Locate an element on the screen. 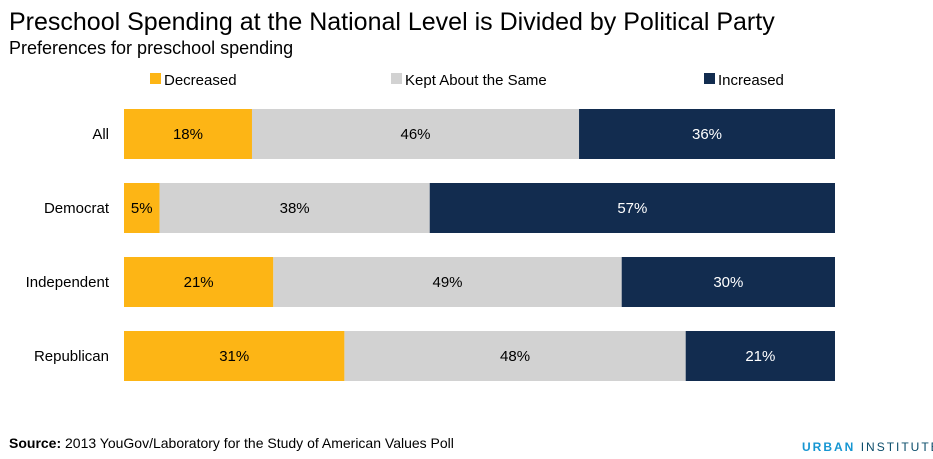 The image size is (933, 459). bar-all-increased is located at coordinates (707, 134).